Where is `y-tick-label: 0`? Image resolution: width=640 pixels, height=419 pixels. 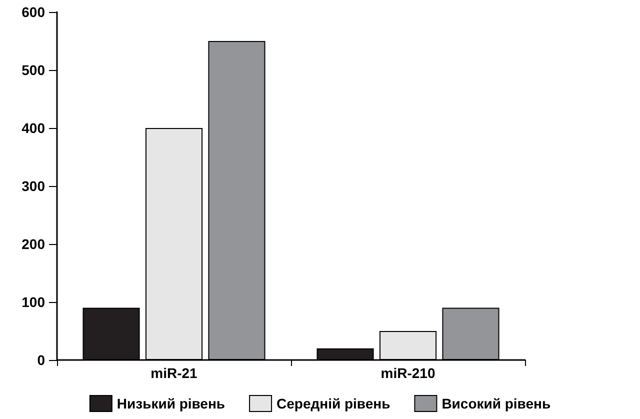 y-tick-label: 0 is located at coordinates (41, 360).